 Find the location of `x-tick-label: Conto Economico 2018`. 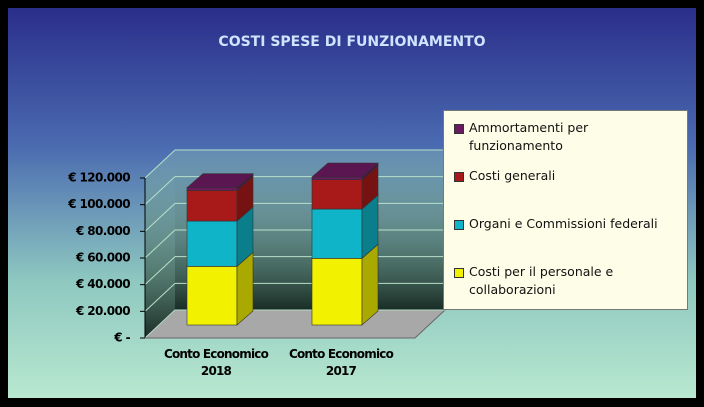

x-tick-label: Conto Economico 2018 is located at coordinates (216, 362).